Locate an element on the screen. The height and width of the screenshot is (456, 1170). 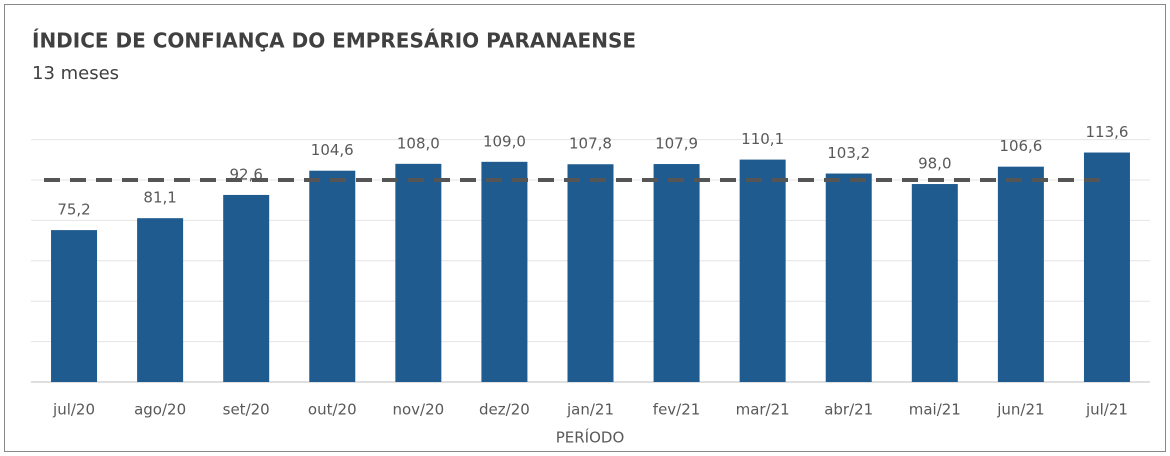
data-label: 81,1 is located at coordinates (159, 198).